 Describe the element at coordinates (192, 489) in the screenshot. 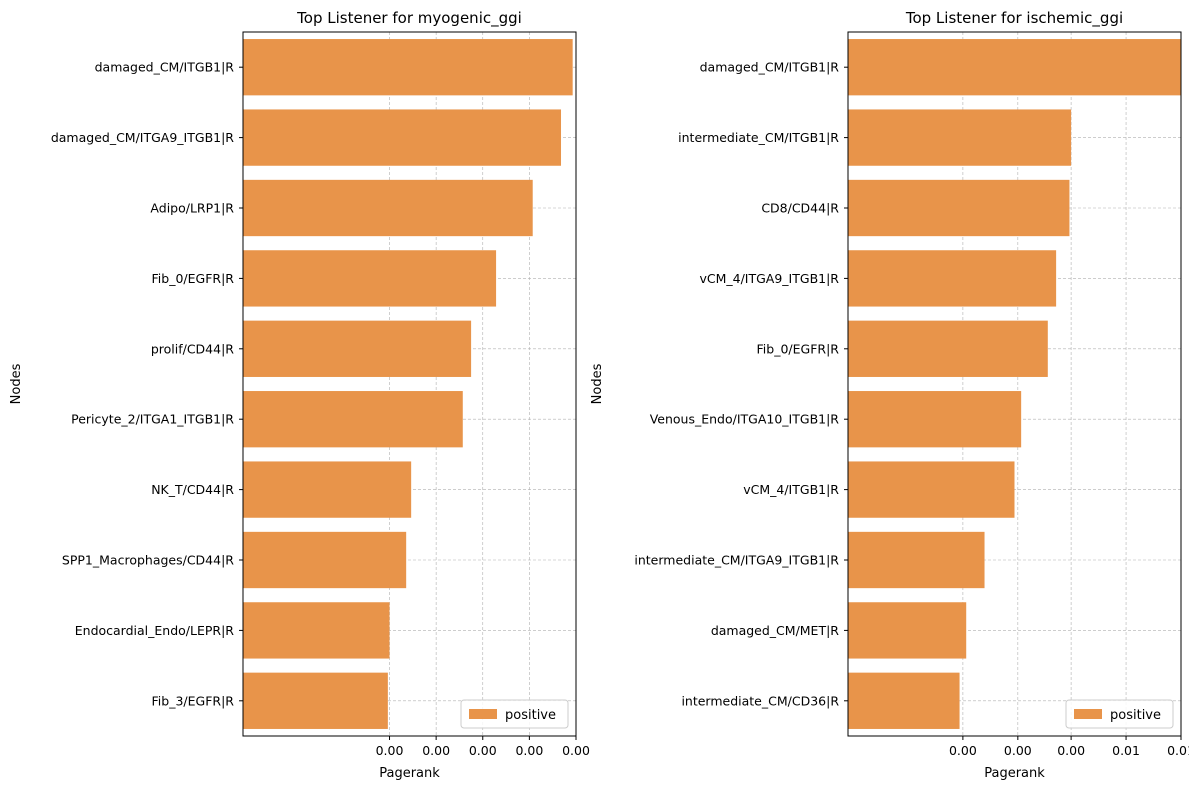

I see `y-tick-label: NK_T/CD44|R` at that location.